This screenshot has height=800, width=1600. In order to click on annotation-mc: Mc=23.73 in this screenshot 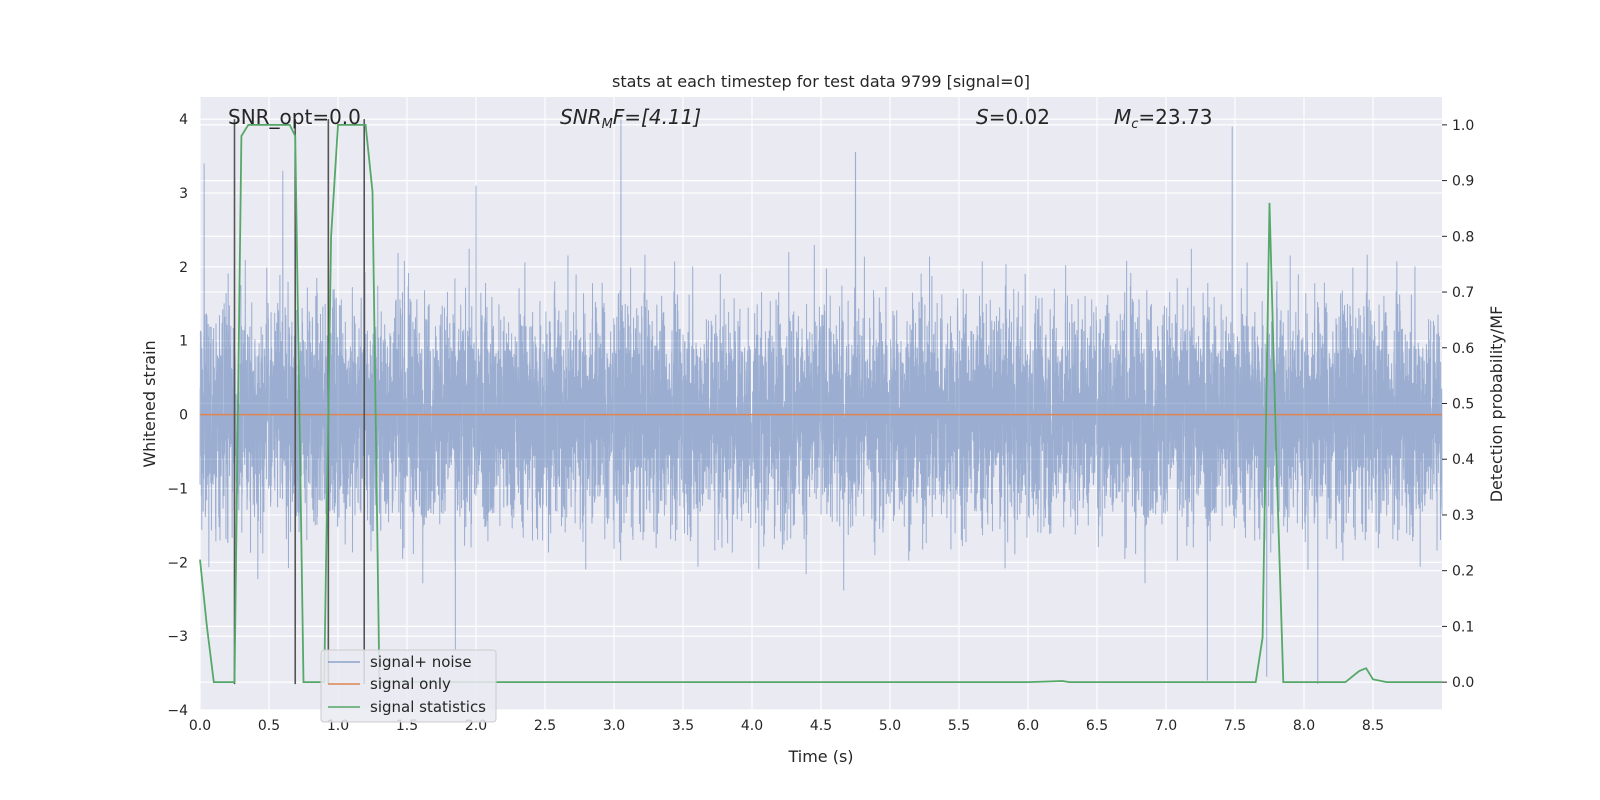, I will do `click(1163, 118)`.